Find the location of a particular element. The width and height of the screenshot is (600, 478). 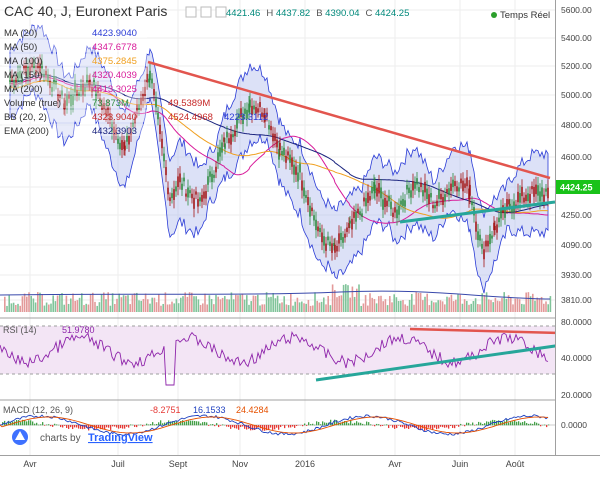

price-tick-label: 3810.00 is located at coordinates (576, 300).